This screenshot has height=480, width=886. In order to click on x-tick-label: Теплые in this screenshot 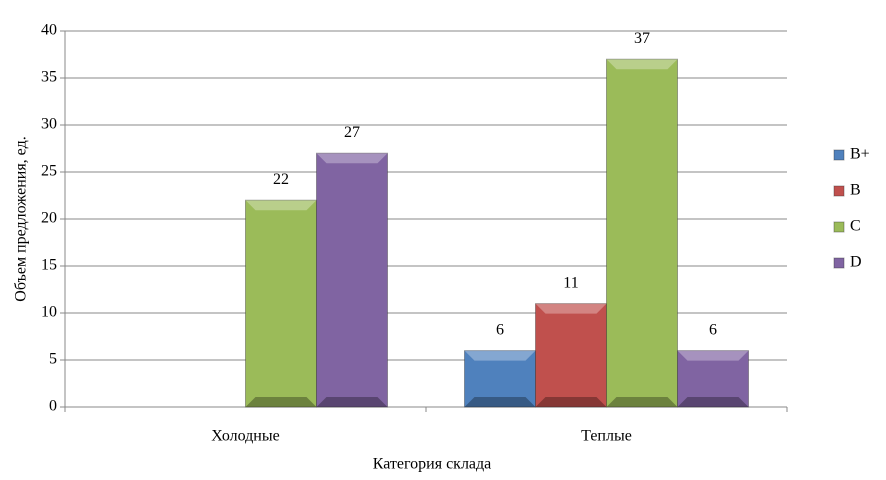, I will do `click(606, 436)`.